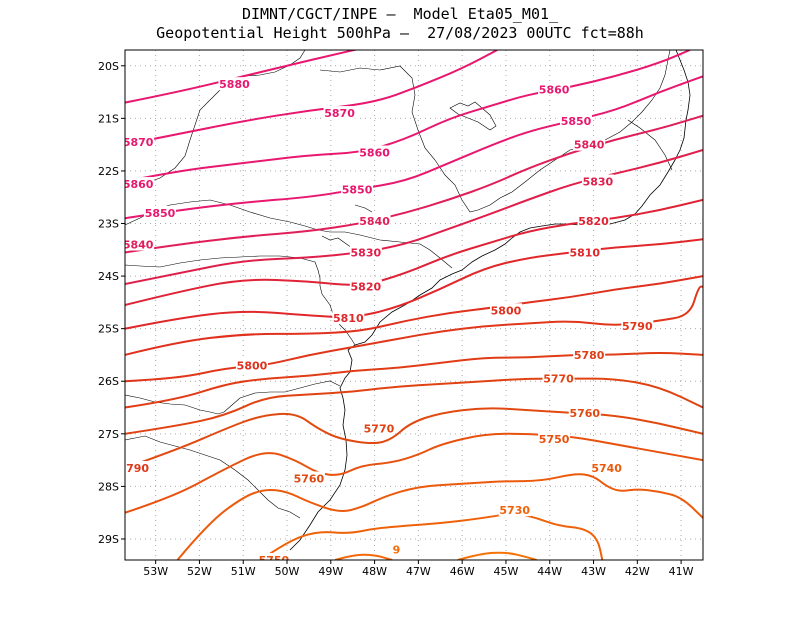  Describe the element at coordinates (287, 571) in the screenshot. I see `x-tick-label: 50W` at that location.